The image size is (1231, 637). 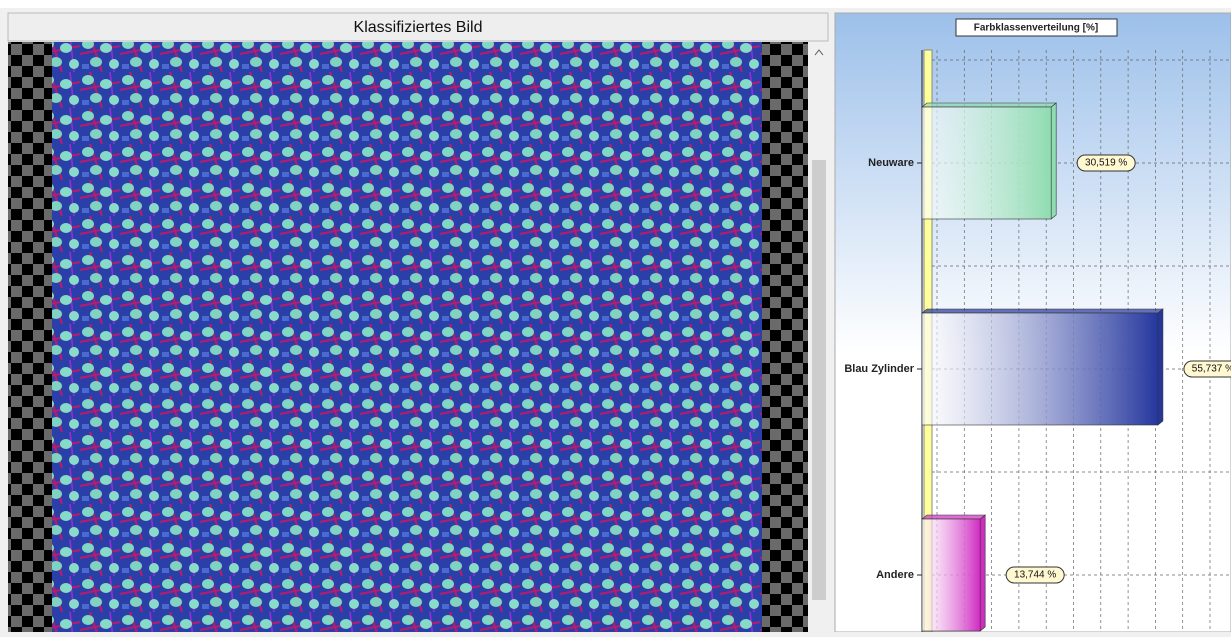 What do you see at coordinates (1211, 369) in the screenshot?
I see `value-label: 55,737 %` at bounding box center [1211, 369].